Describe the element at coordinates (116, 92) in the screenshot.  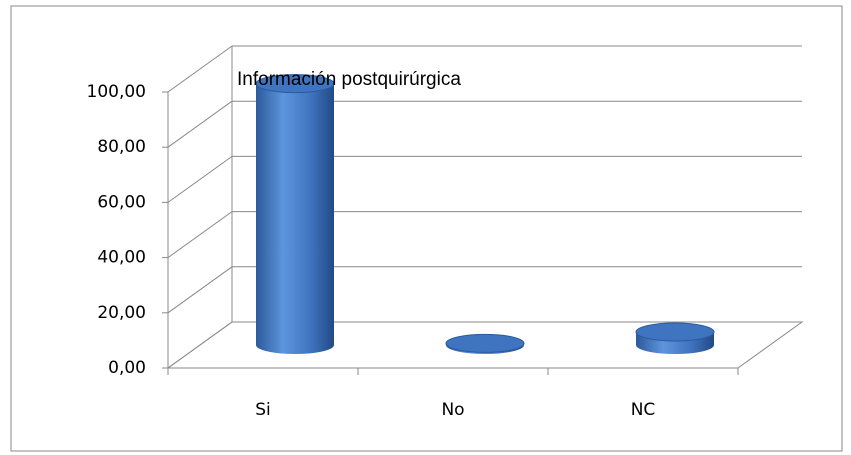
I see `y-tick-label: 100,00` at that location.